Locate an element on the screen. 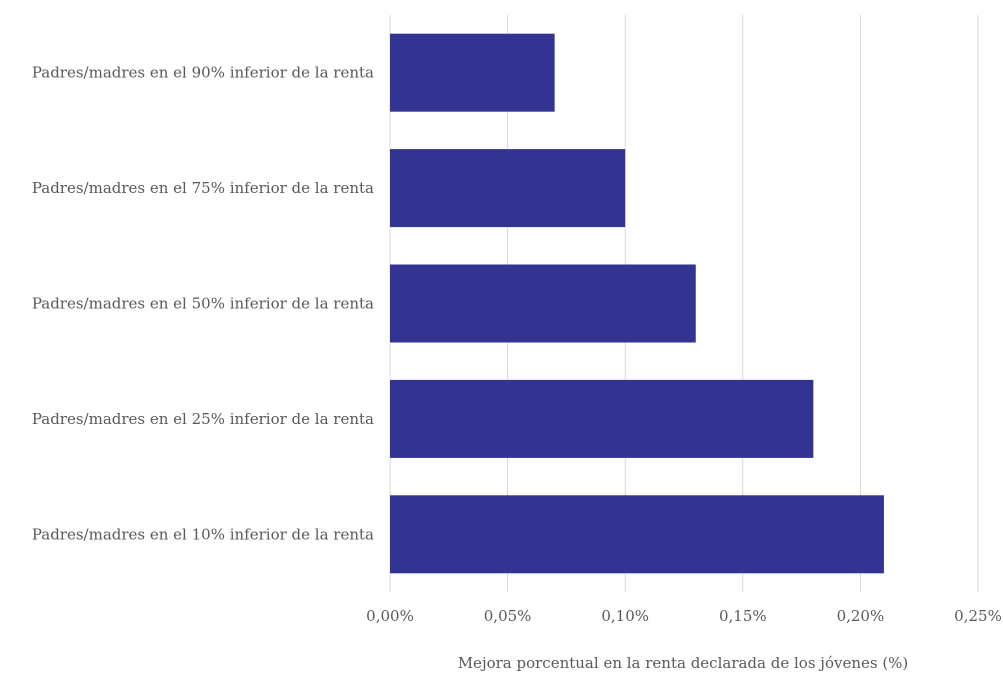  x-tick-label: 0,25% is located at coordinates (978, 616).